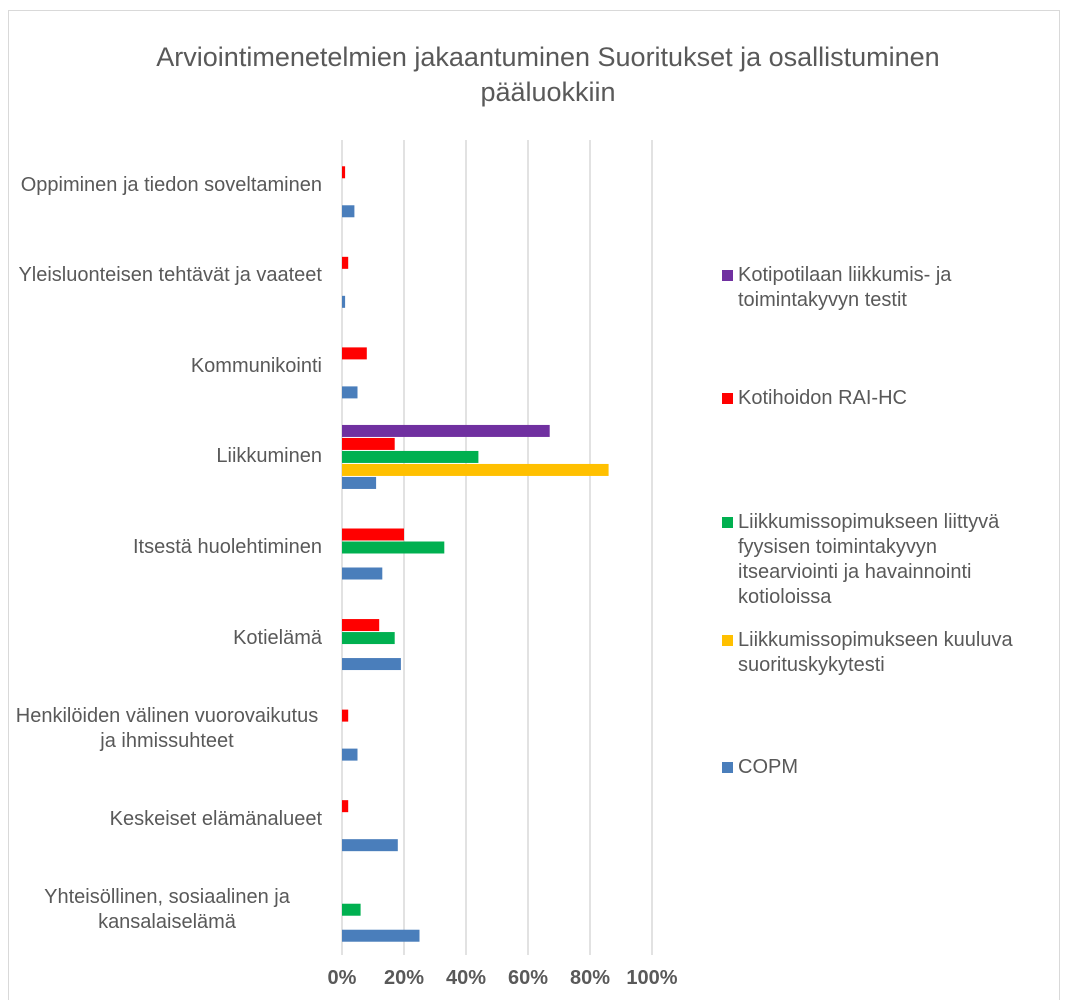  What do you see at coordinates (404, 978) in the screenshot?
I see `x-tick-label: 20%` at bounding box center [404, 978].